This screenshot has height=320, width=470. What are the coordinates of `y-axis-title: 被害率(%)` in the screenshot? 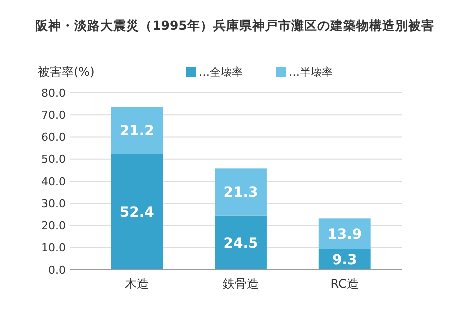 It's located at (66, 72).